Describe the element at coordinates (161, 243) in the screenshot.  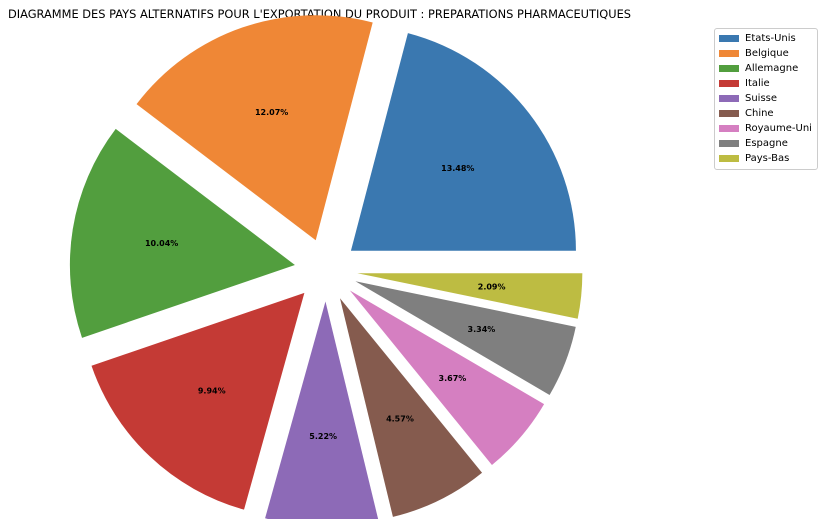
I see `slice-percent-label: 10.04%` at that location.